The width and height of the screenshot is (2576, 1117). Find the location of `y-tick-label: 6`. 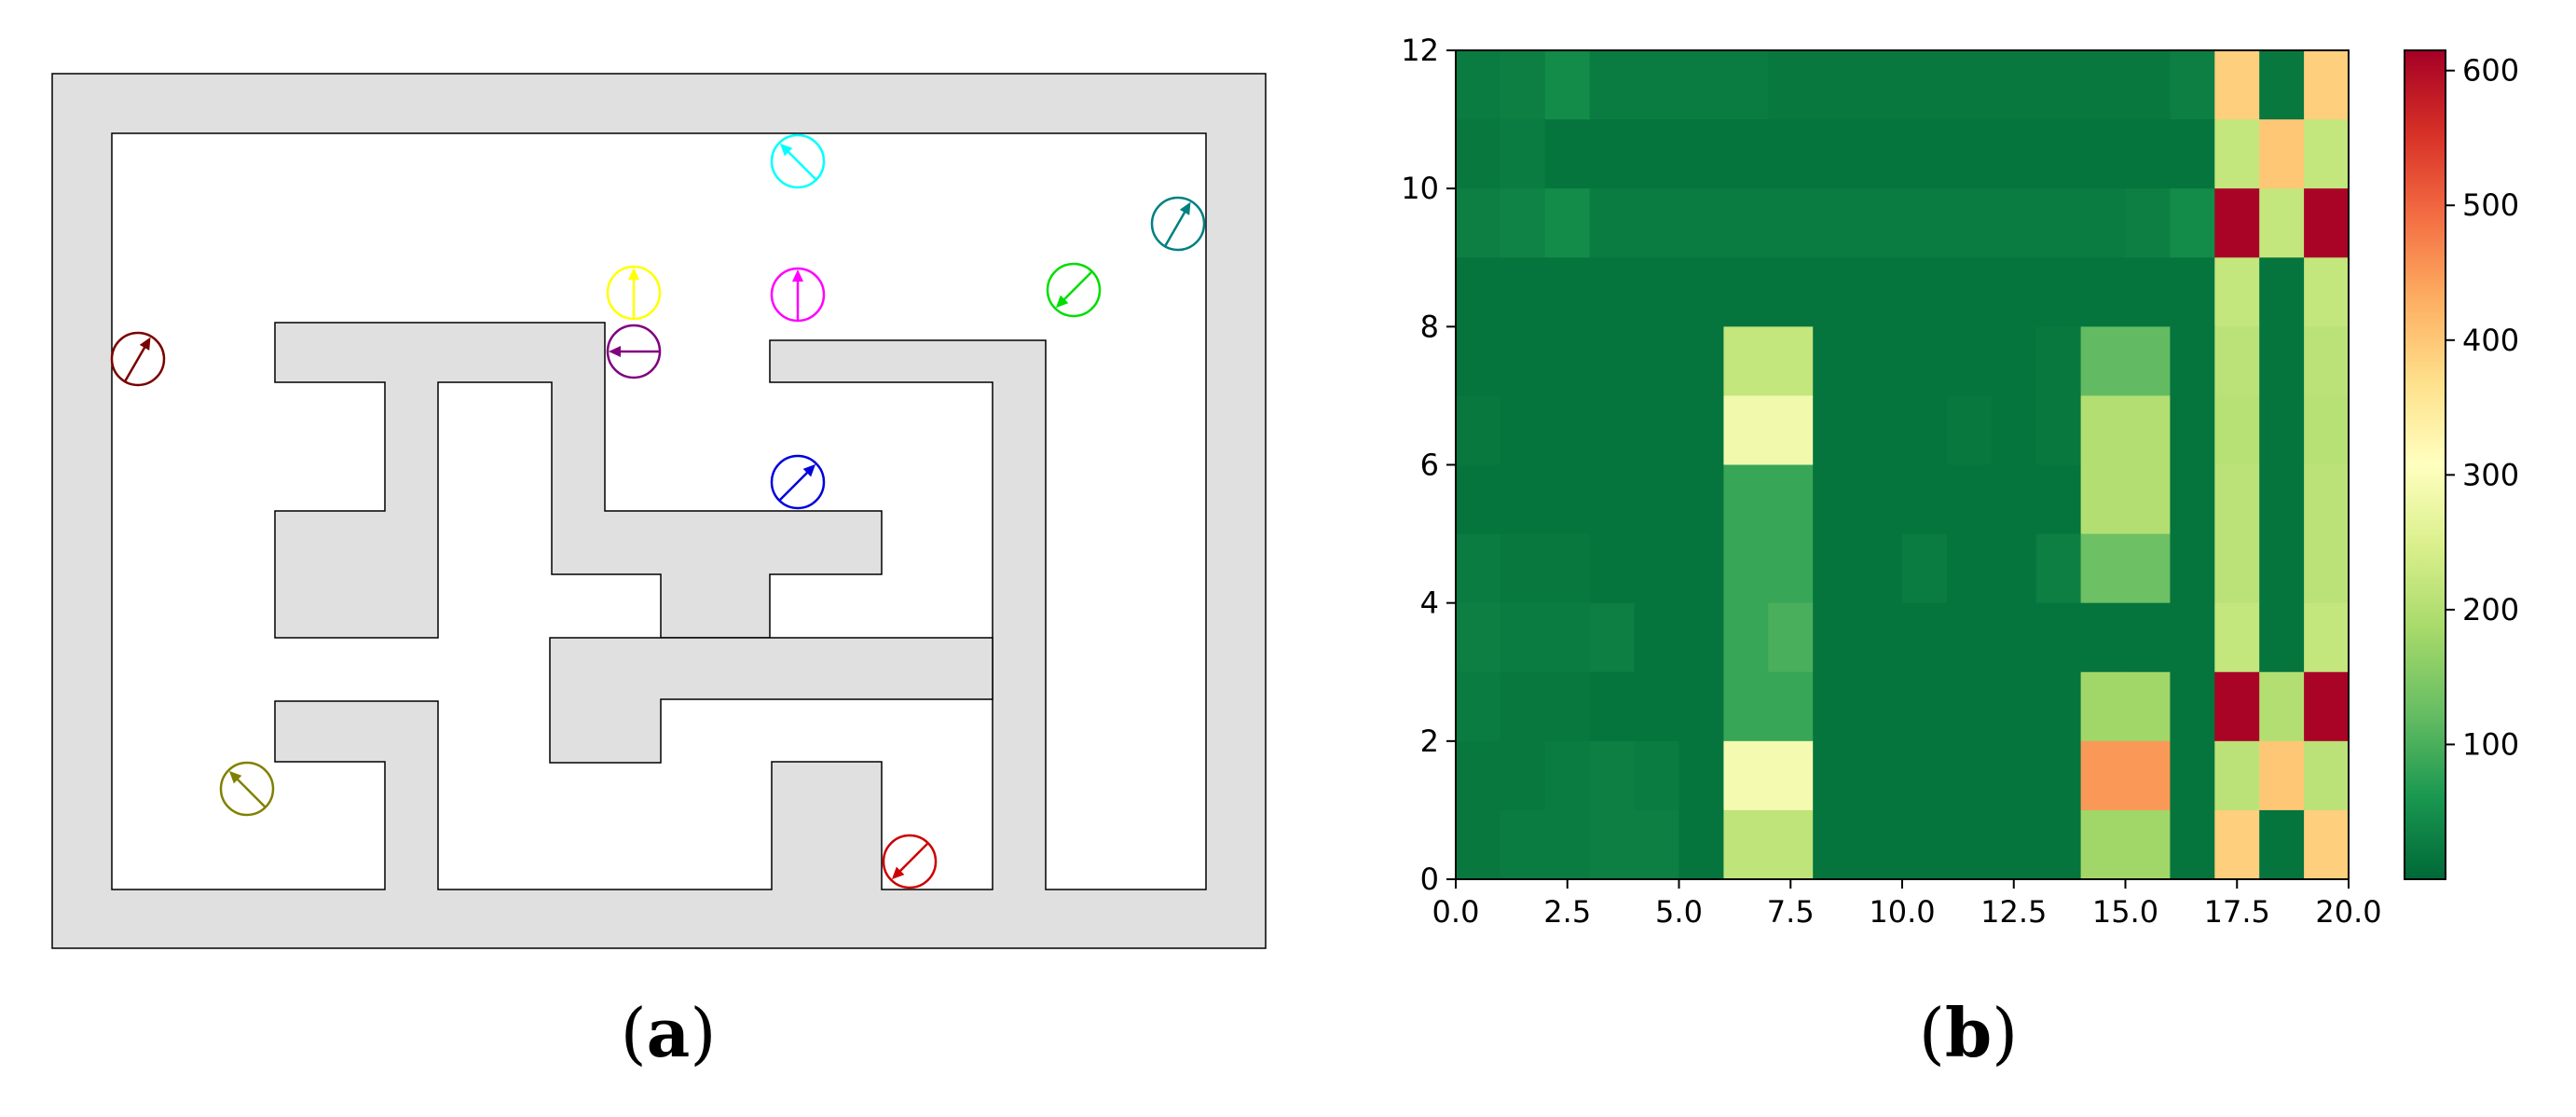

y-tick-label: 6 is located at coordinates (1429, 465).